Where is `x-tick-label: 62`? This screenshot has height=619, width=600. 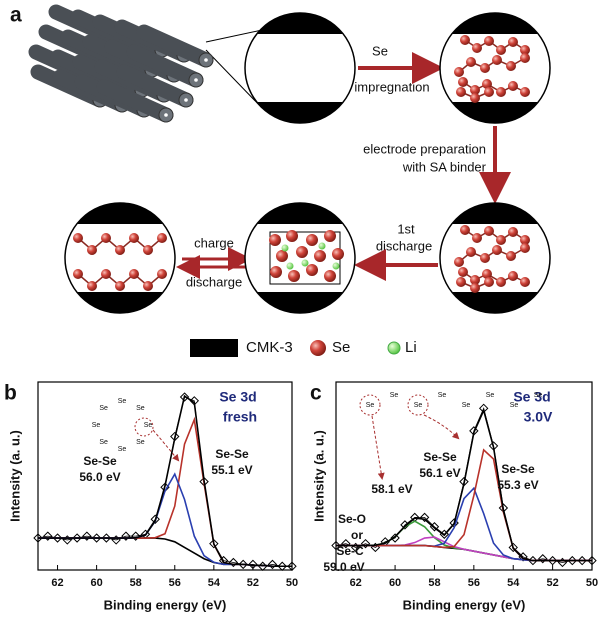
x-tick-label: 62 is located at coordinates (57, 583).